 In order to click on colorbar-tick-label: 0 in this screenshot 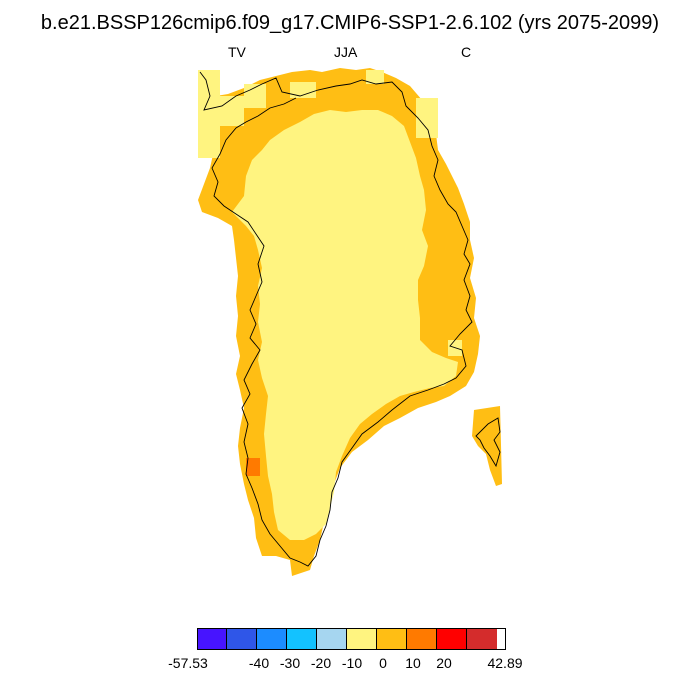, I will do `click(383, 663)`.